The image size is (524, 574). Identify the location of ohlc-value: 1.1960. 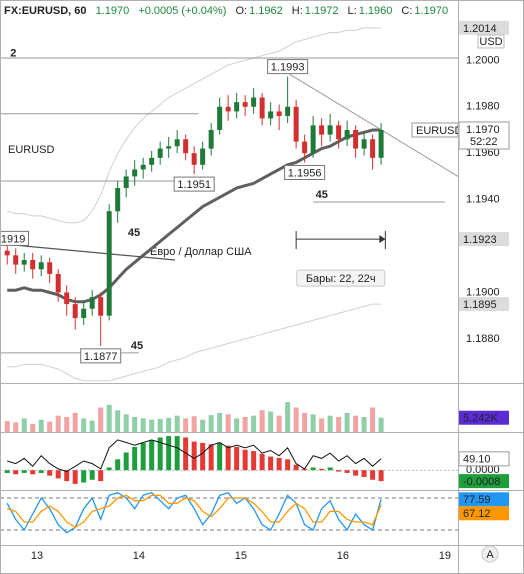
(376, 11).